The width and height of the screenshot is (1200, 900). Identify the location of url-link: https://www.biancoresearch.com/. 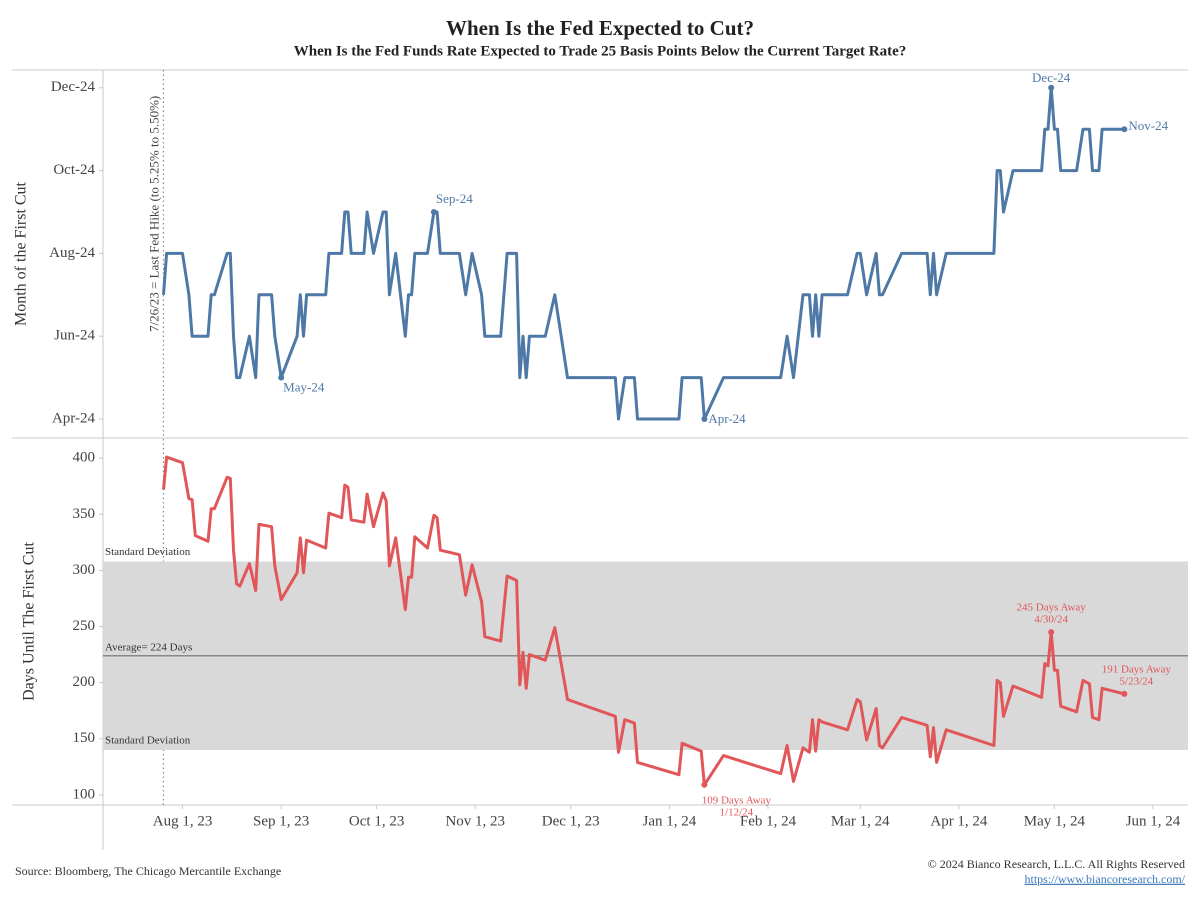
(1104, 879).